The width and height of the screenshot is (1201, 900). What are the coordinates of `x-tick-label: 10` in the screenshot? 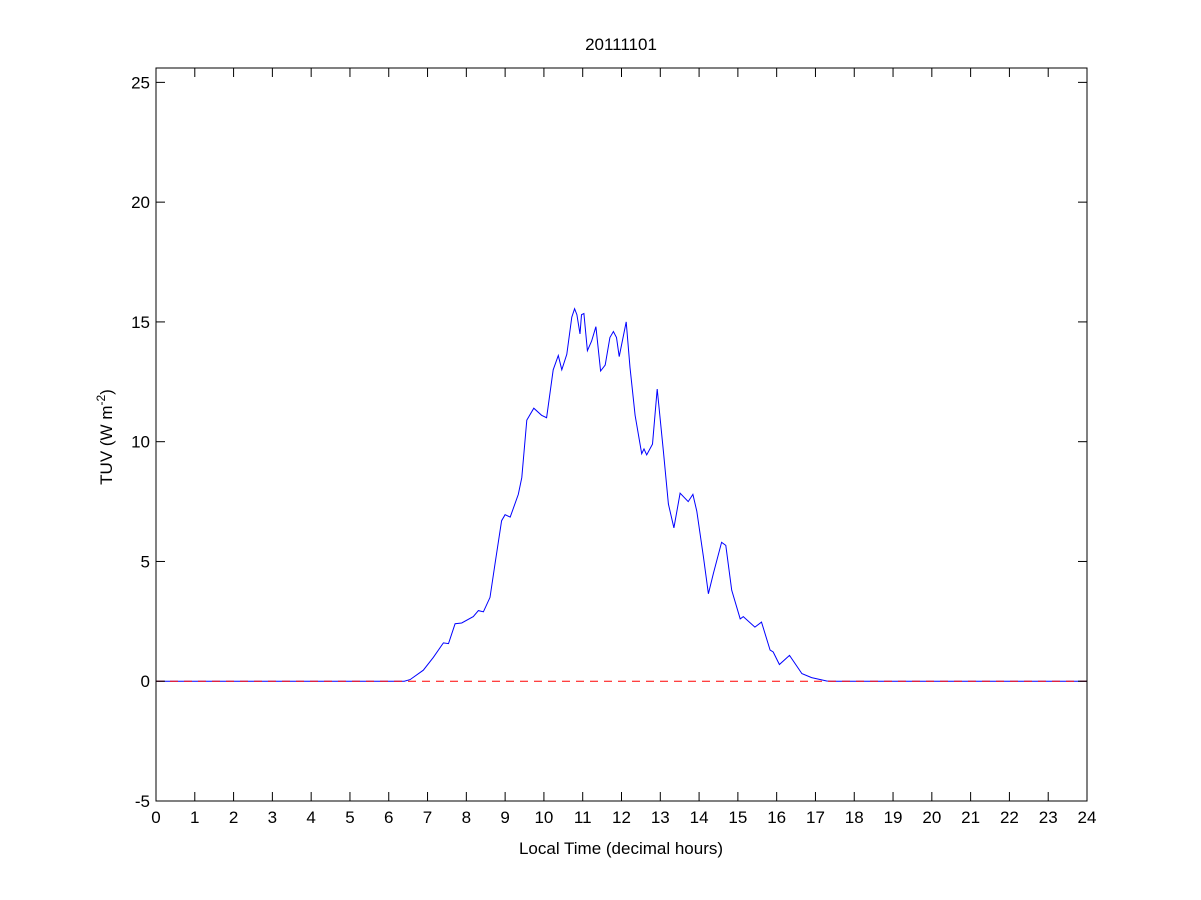 It's located at (543, 817).